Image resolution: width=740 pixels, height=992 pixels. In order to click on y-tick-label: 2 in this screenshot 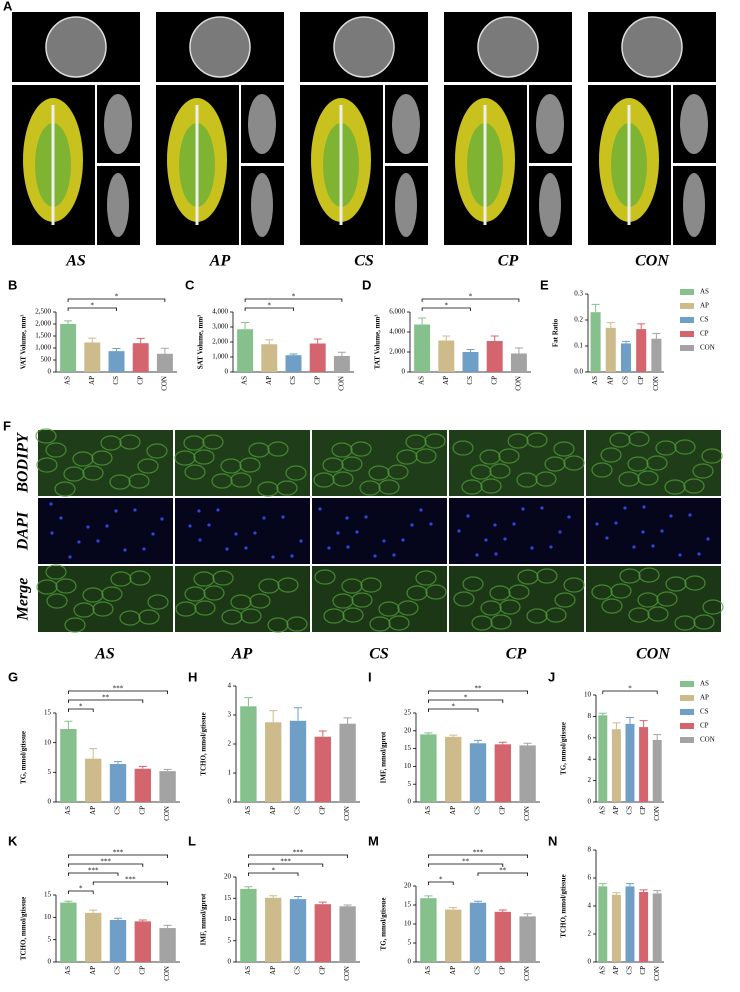, I will do `click(590, 780)`.